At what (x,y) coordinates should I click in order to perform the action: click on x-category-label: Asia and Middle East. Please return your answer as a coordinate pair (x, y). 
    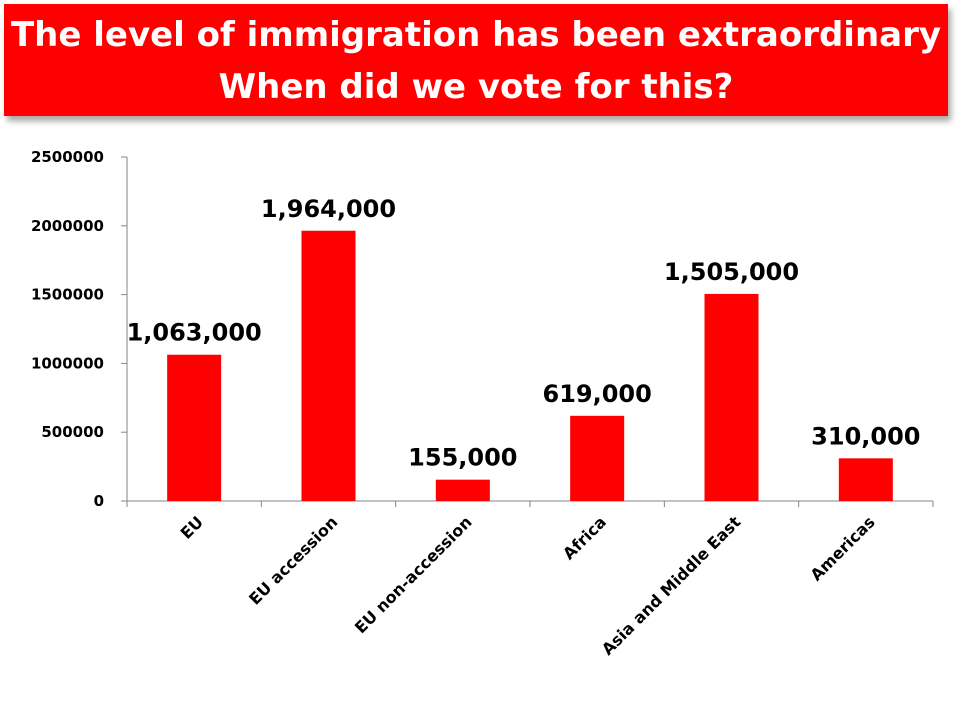
    Looking at the image, I should click on (671, 585).